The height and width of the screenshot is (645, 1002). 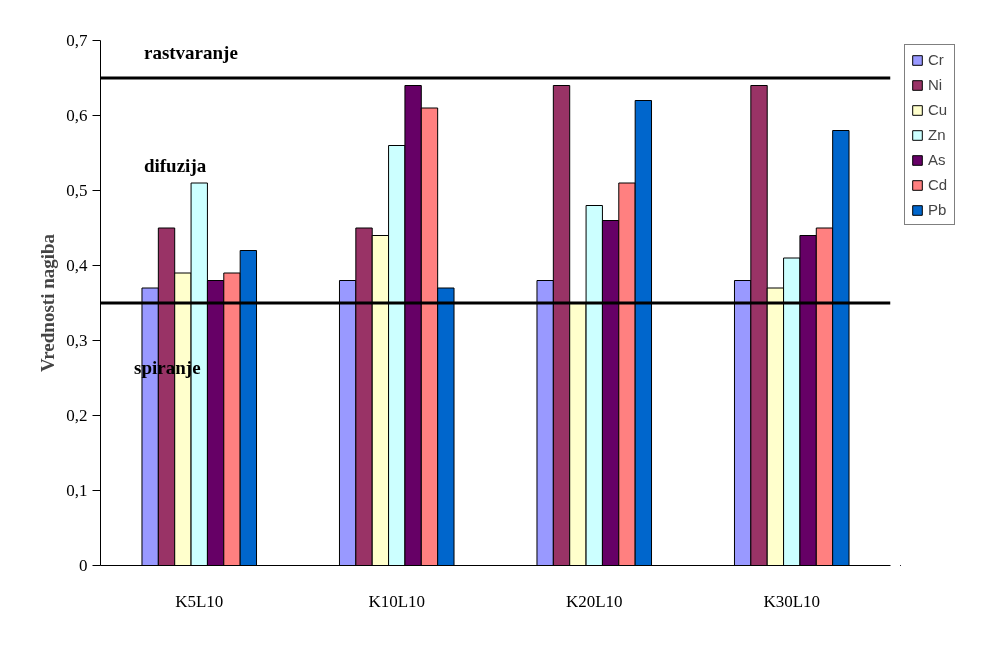 I want to click on y-tick-label: 0,4, so click(x=77, y=265).